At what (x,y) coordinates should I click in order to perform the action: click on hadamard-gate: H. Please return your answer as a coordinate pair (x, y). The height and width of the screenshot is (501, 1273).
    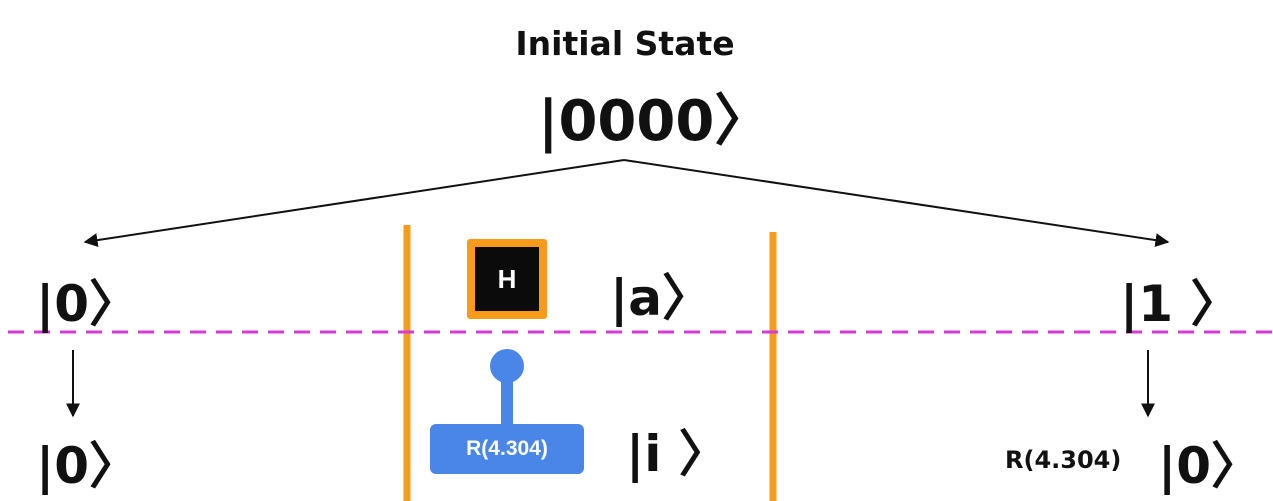
    Looking at the image, I should click on (507, 279).